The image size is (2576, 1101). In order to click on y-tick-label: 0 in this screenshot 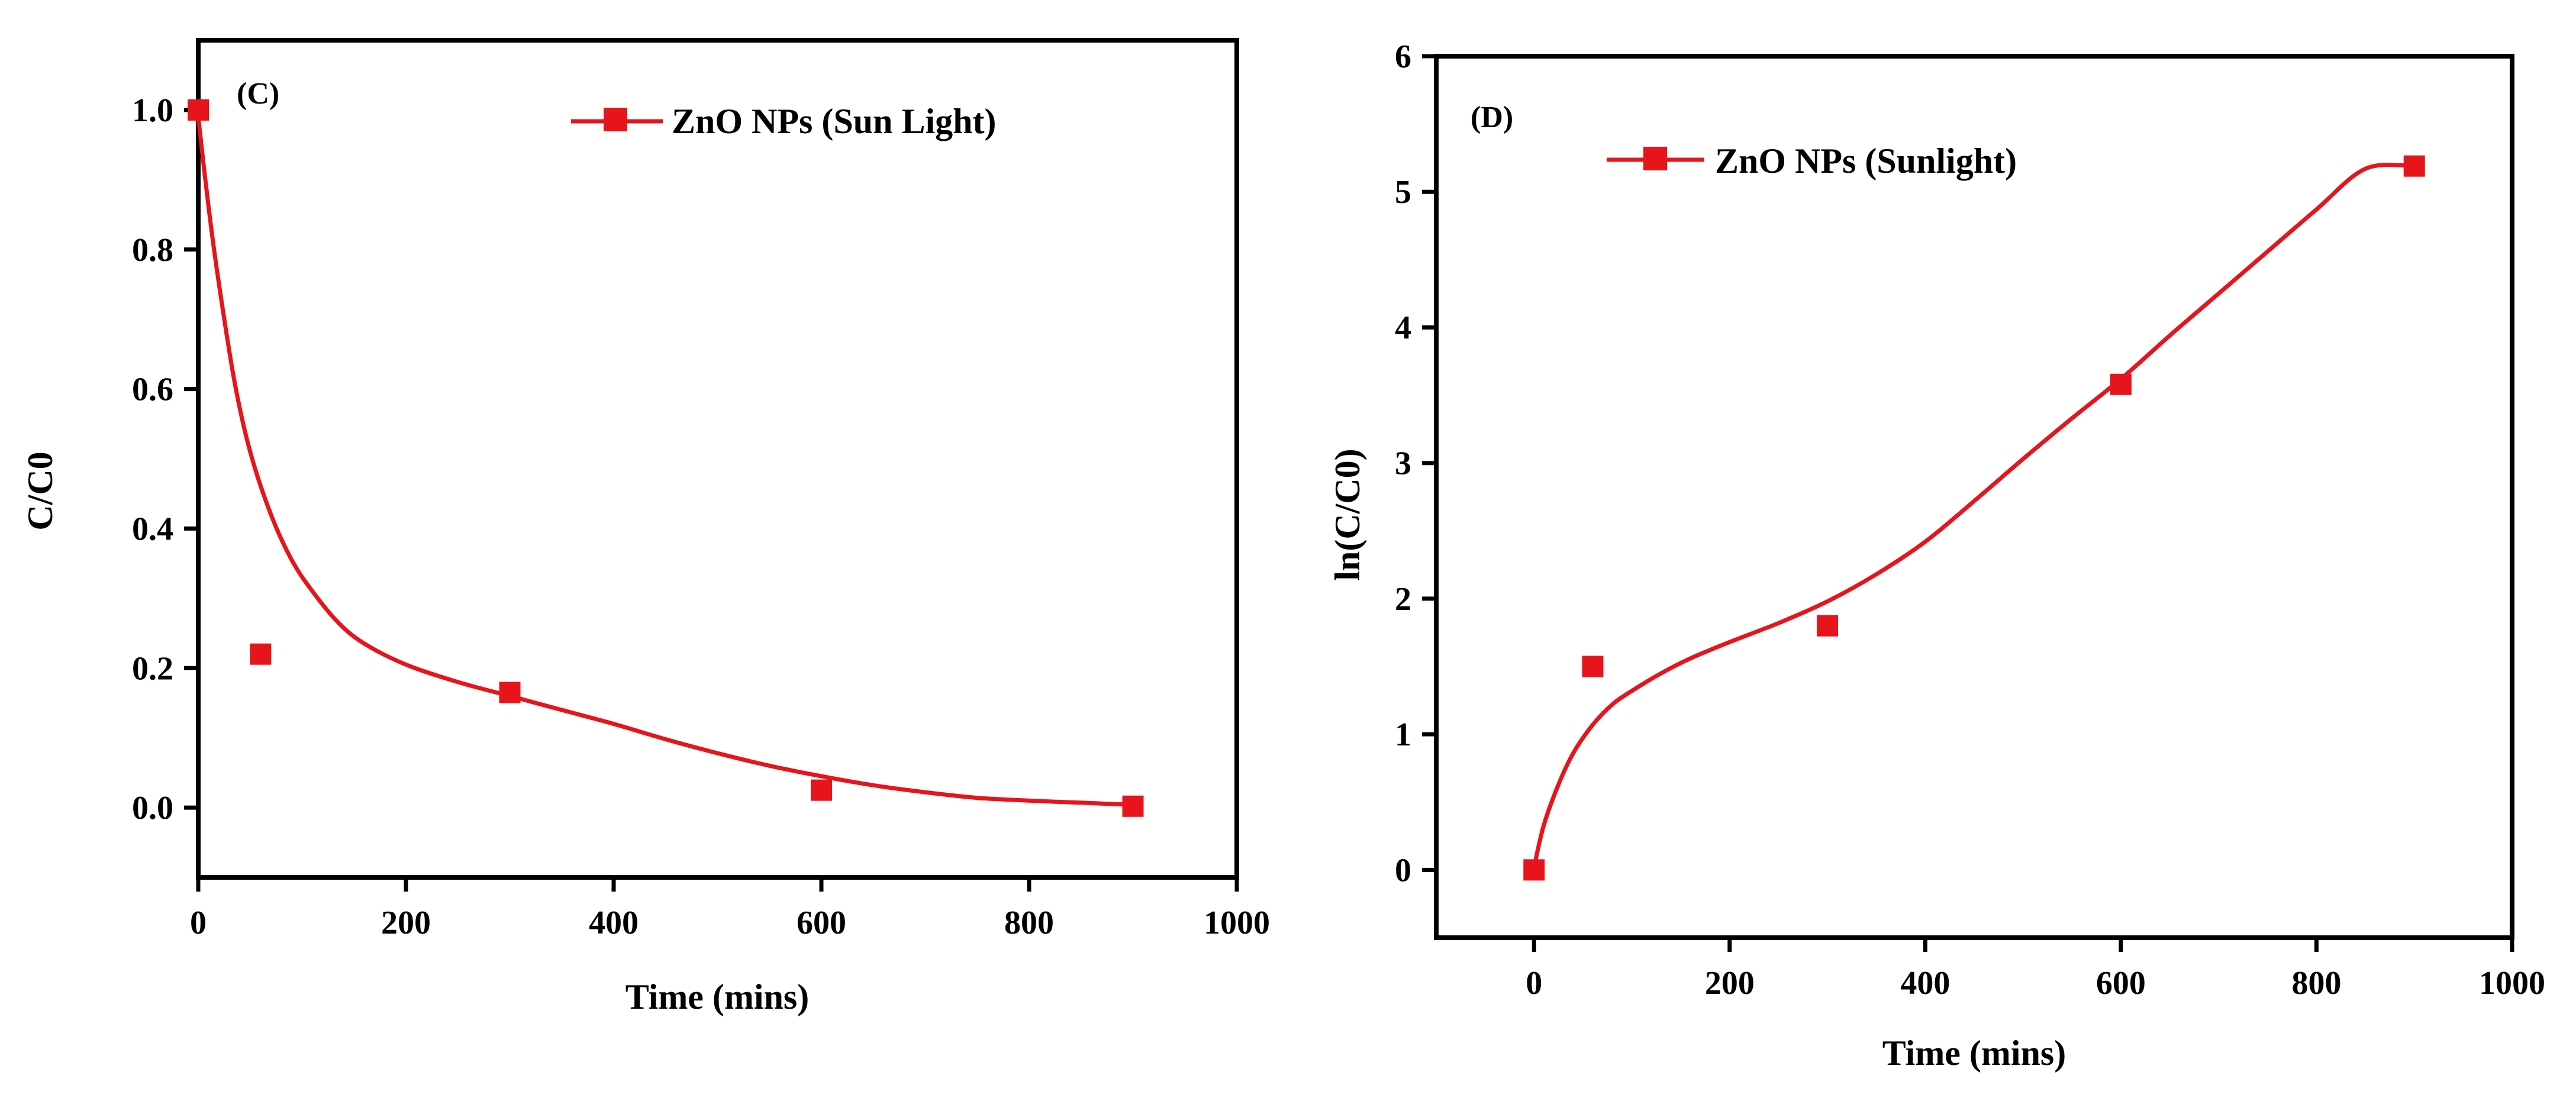, I will do `click(1403, 870)`.